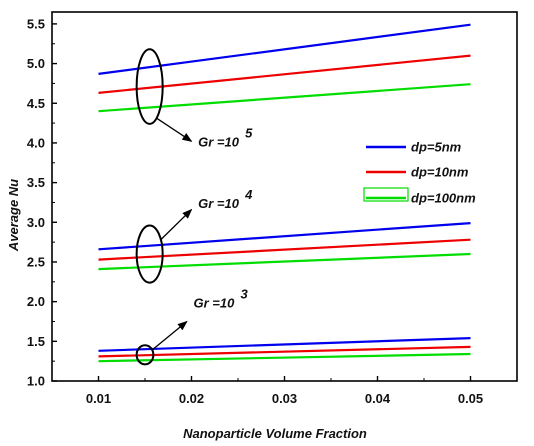 This screenshot has height=446, width=534. What do you see at coordinates (36, 23) in the screenshot?
I see `y-tick-label: 5.5` at bounding box center [36, 23].